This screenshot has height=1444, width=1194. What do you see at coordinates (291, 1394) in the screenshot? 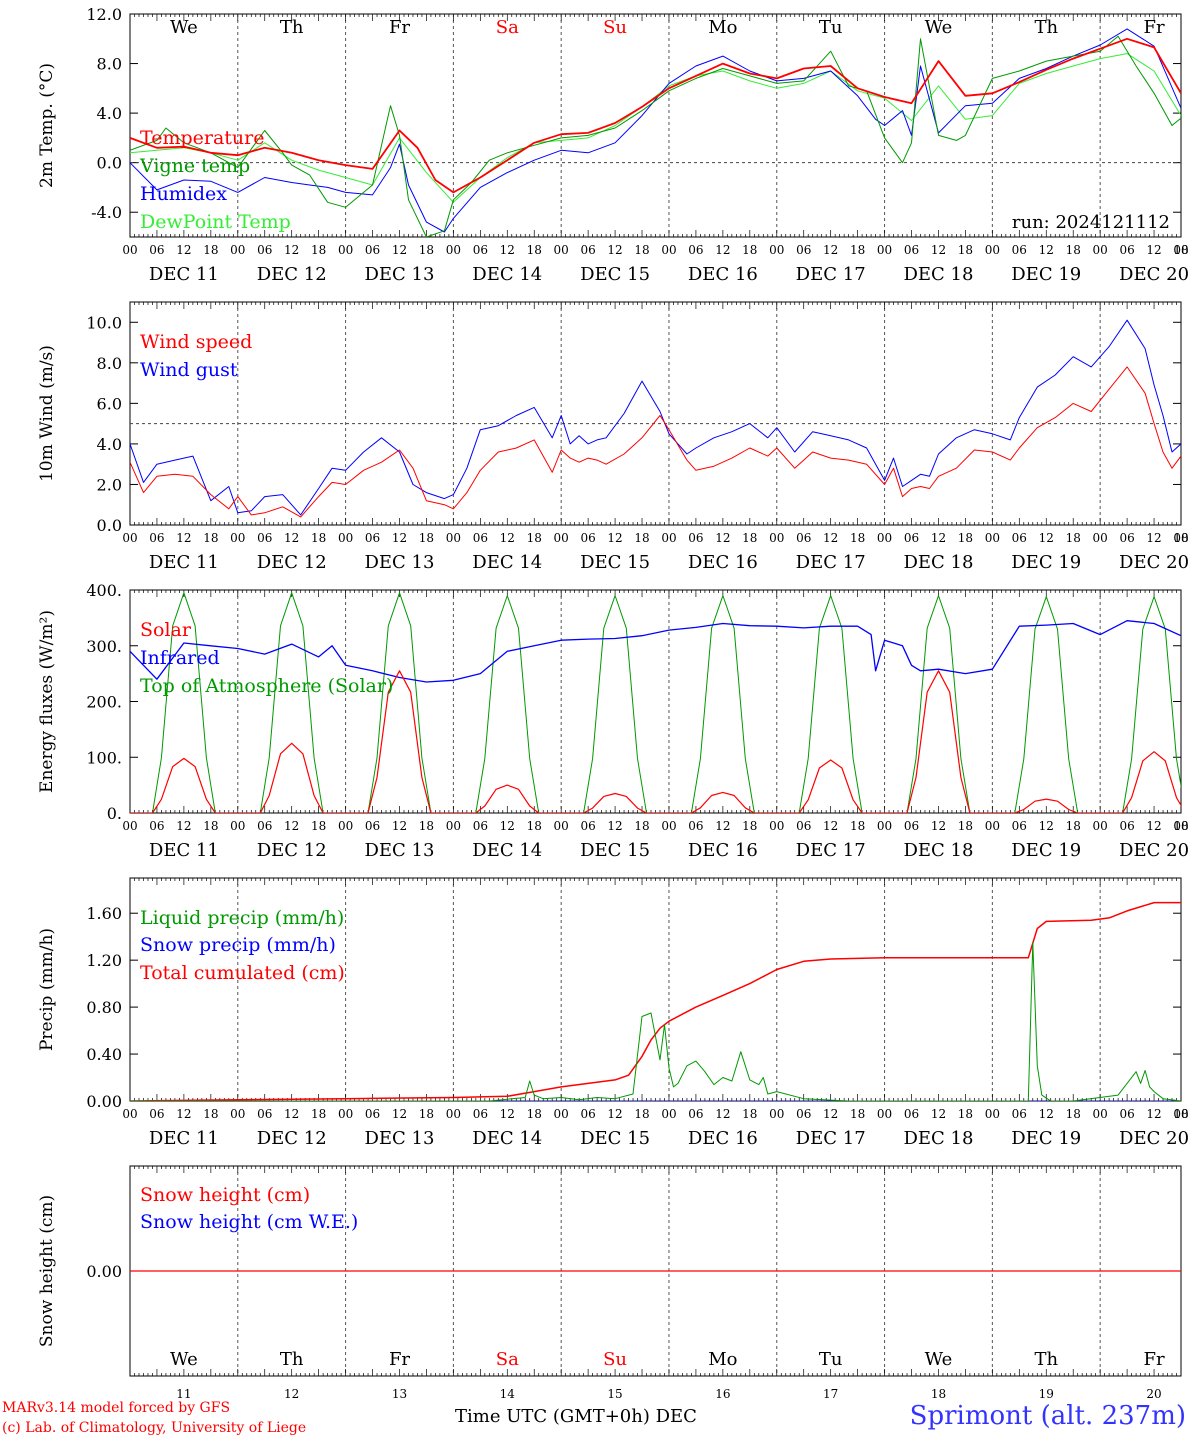
I see `day-number-label: 12` at bounding box center [291, 1394].